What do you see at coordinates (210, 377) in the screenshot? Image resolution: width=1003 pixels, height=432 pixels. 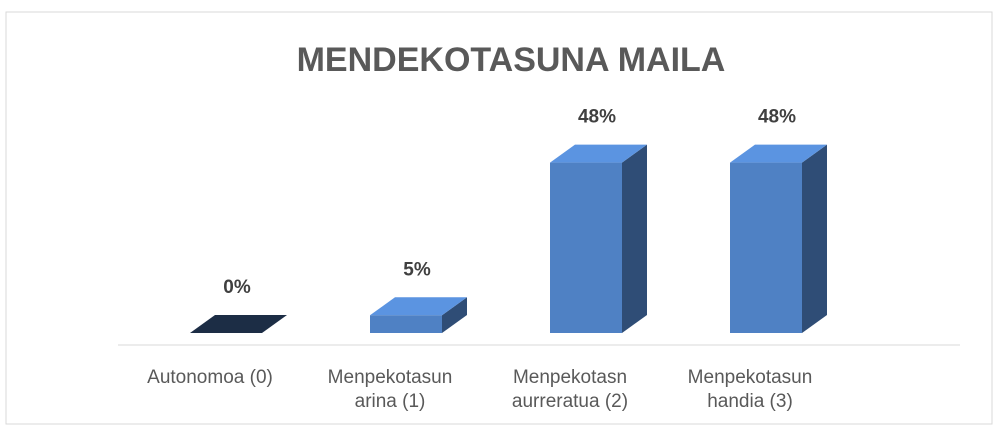 I see `x-tick-label: Autonomoa (0)` at bounding box center [210, 377].